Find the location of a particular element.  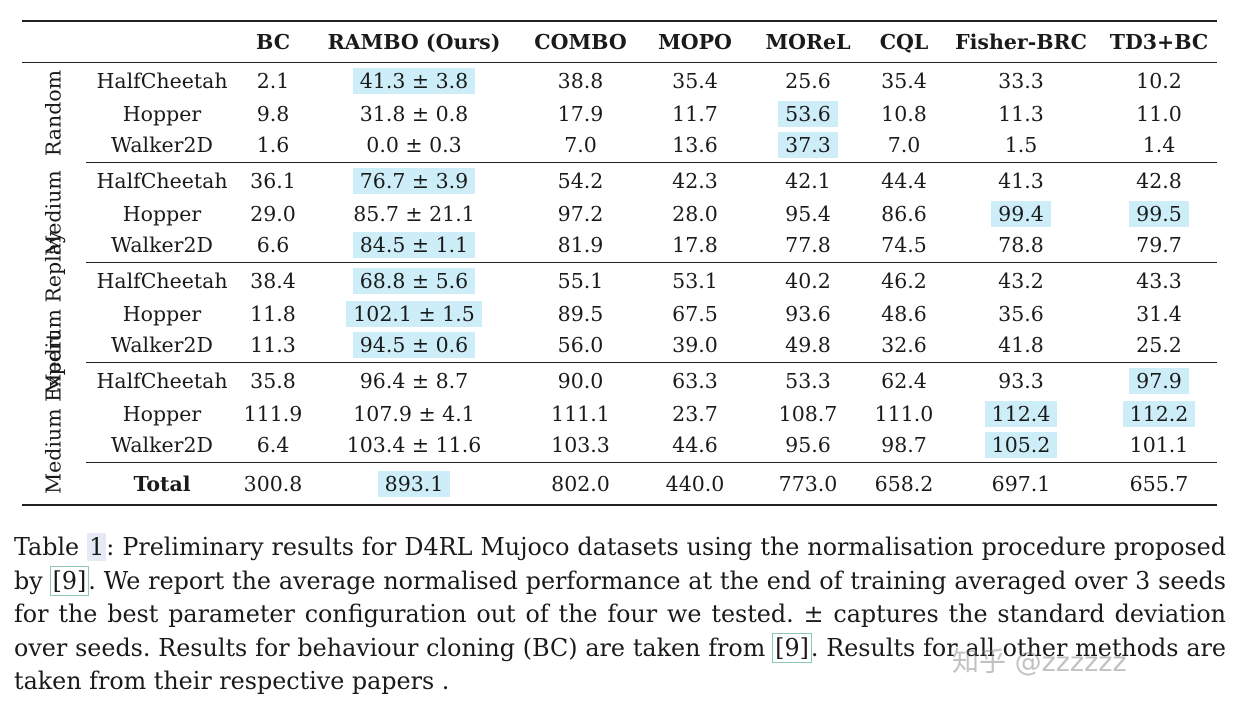

table-cell: 48.6 is located at coordinates (904, 313).